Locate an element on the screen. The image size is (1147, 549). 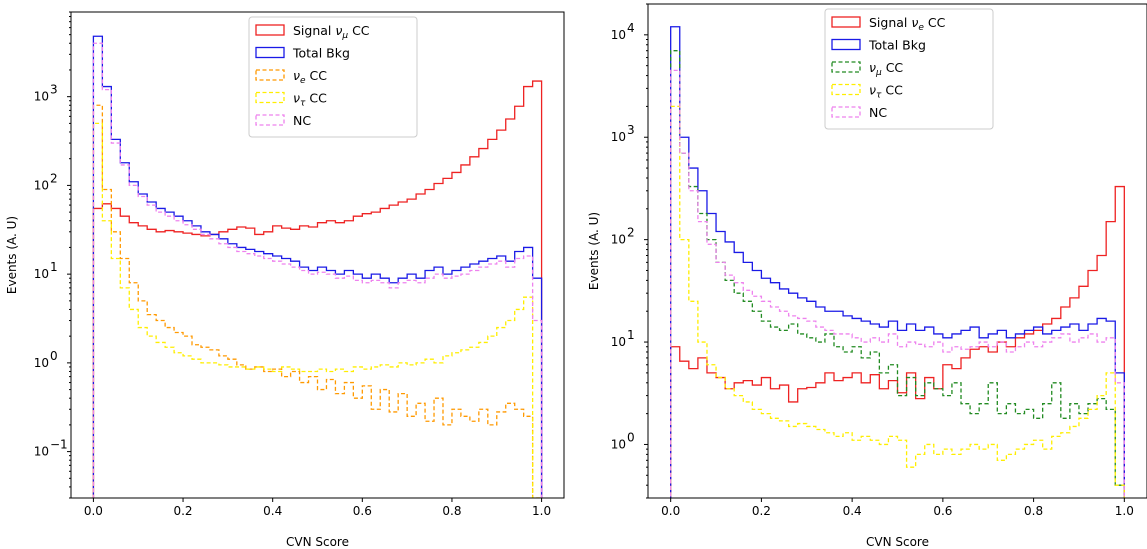
legend: Signal νμ CC Total Bkg νe CC ντ CC NC is located at coordinates (333, 77).